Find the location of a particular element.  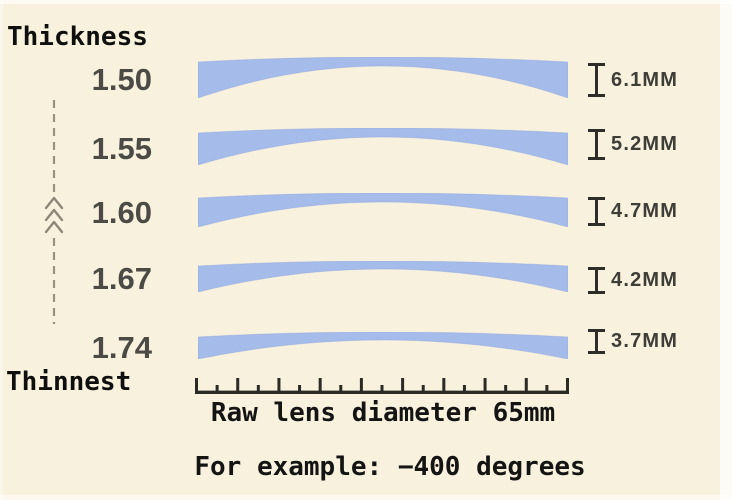

thickness-scale-guide is located at coordinates (54, 212).